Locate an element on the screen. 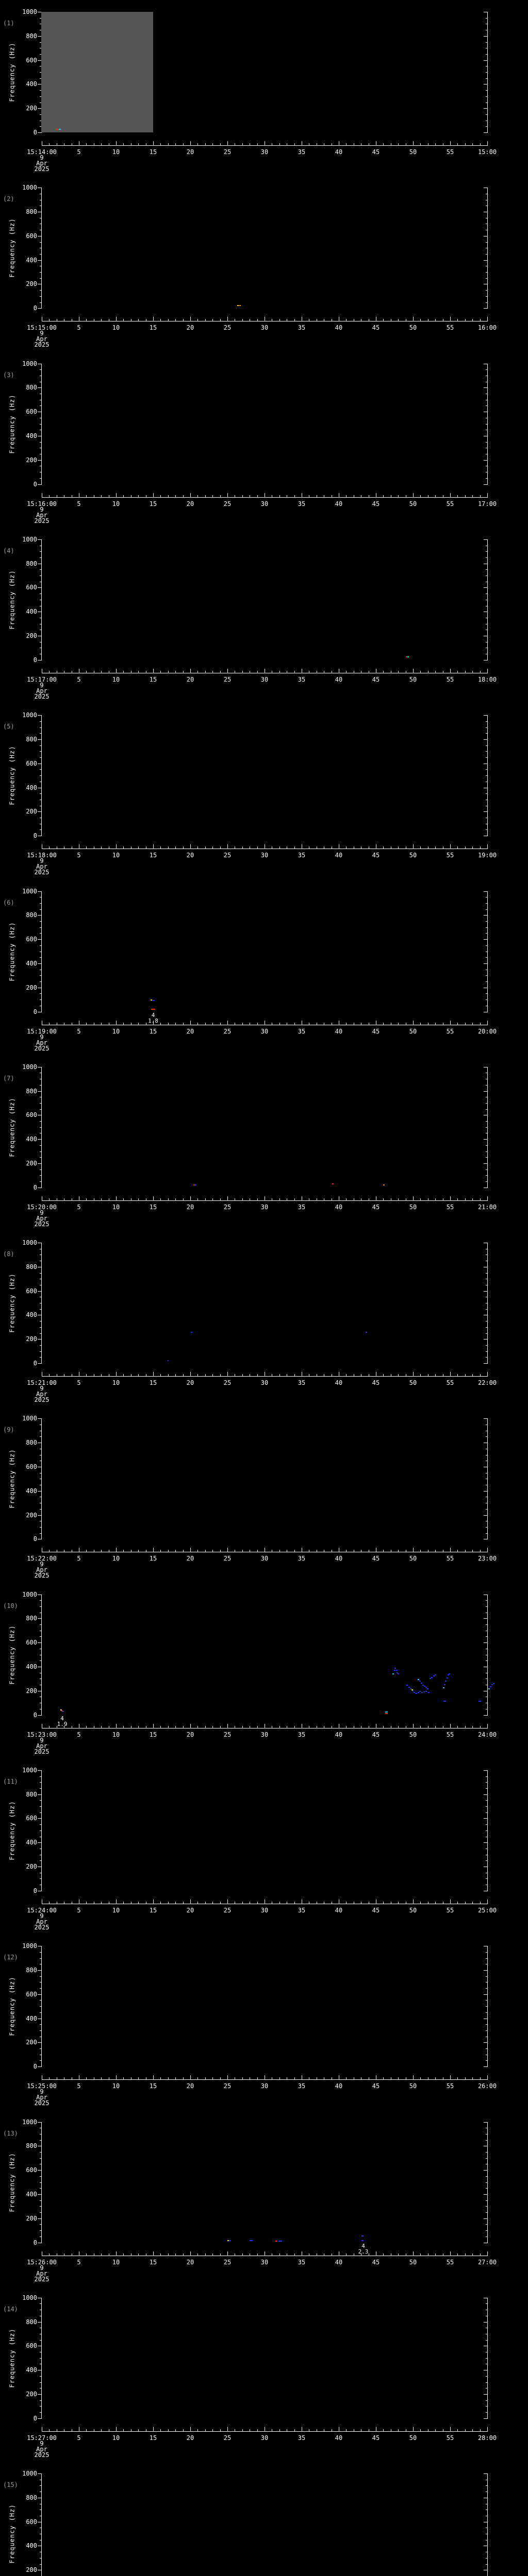 Image resolution: width=528 pixels, height=2576 pixels. x-minute-label: 20 is located at coordinates (190, 1735).